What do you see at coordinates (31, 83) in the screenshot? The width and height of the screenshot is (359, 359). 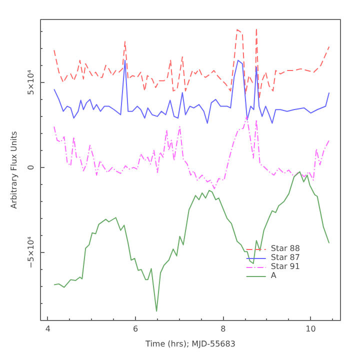 I see `y-tick-label: 5×10⁴` at bounding box center [31, 83].